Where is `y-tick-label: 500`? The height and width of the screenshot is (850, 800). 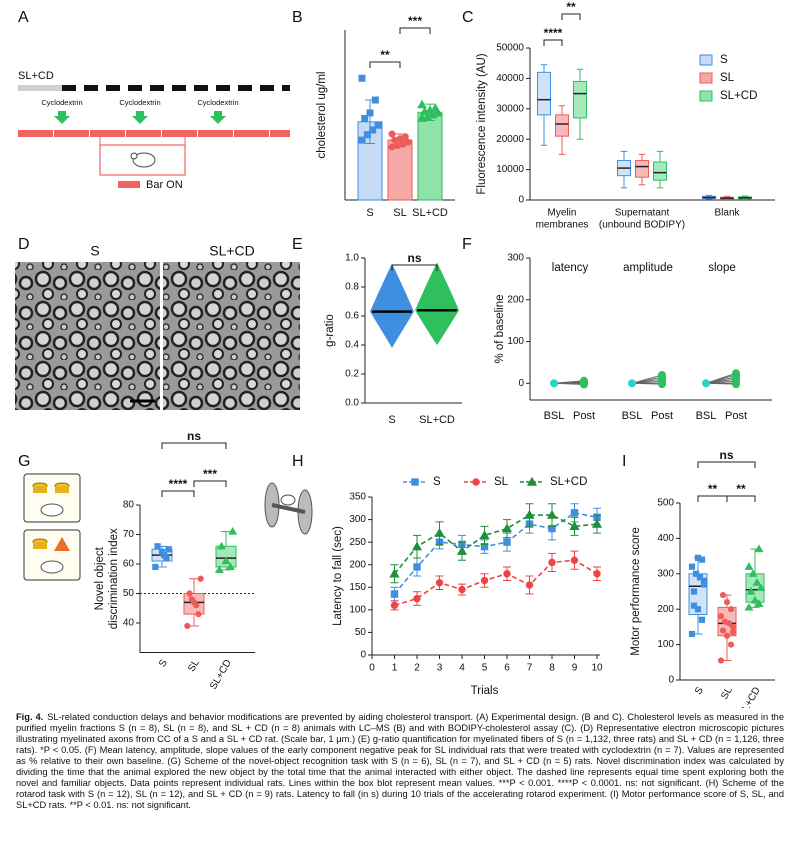
y-tick-label: 500 is located at coordinates (665, 503).